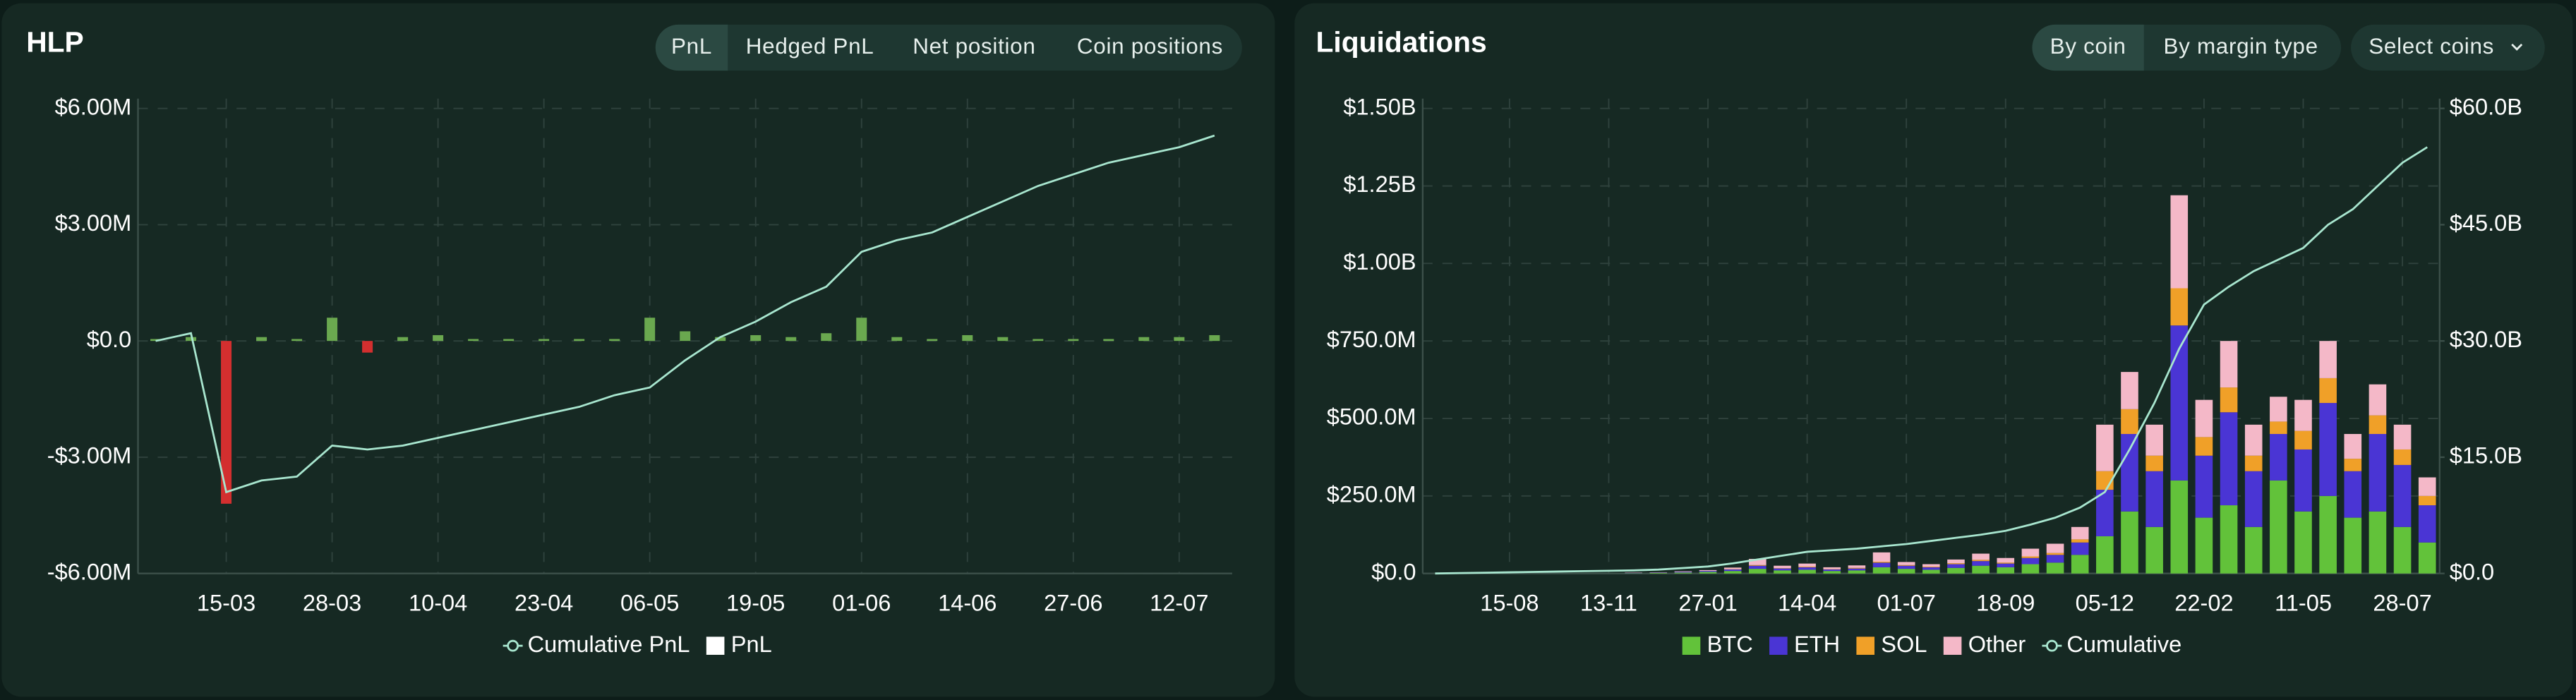 The image size is (2576, 700). Describe the element at coordinates (93, 223) in the screenshot. I see `y-tick-label: $3.00M` at that location.